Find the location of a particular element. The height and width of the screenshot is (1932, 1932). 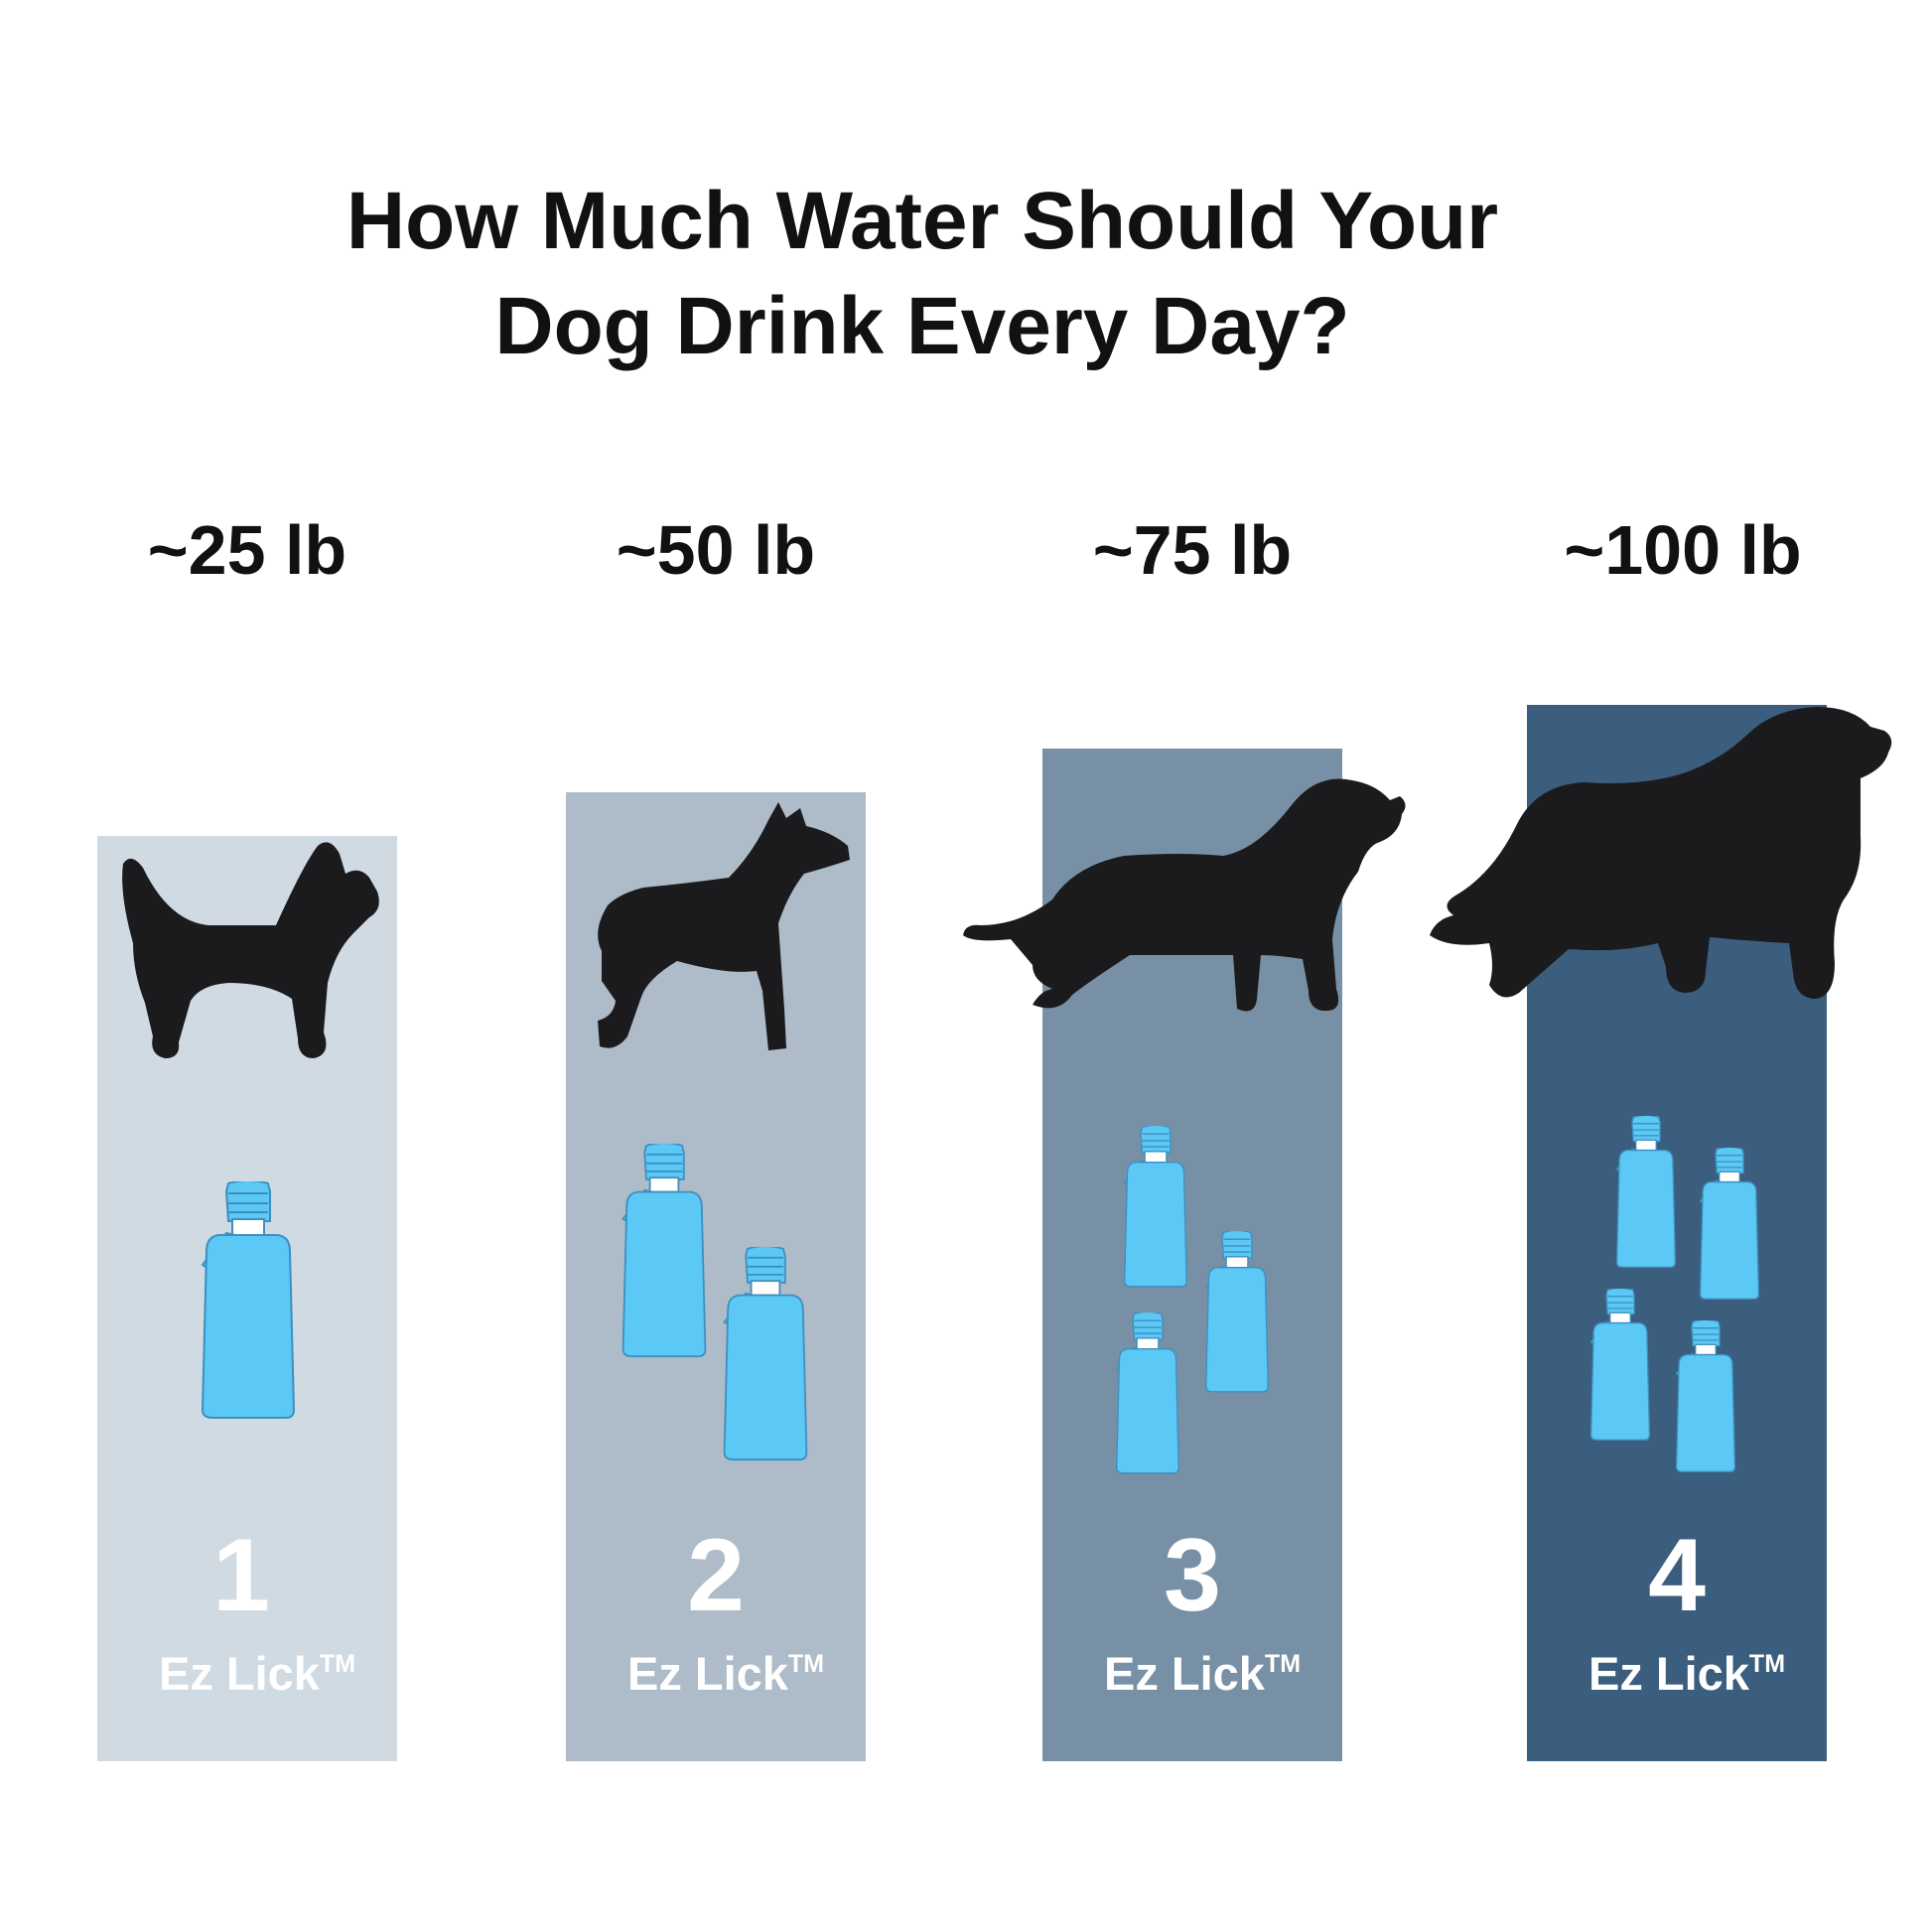

weight-label-3: ~75 lb is located at coordinates (1193, 550).